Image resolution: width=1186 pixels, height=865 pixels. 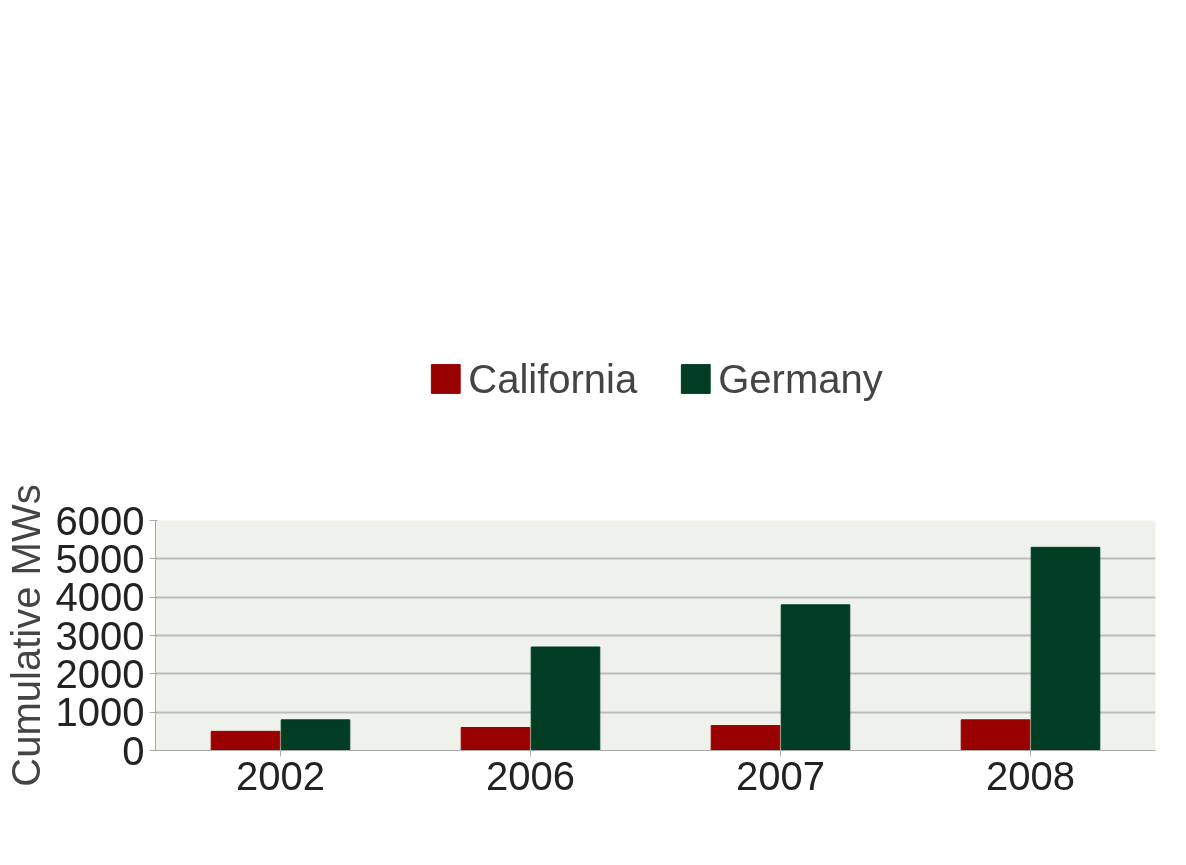 I want to click on x-tick-label: 2002, so click(x=280, y=775).